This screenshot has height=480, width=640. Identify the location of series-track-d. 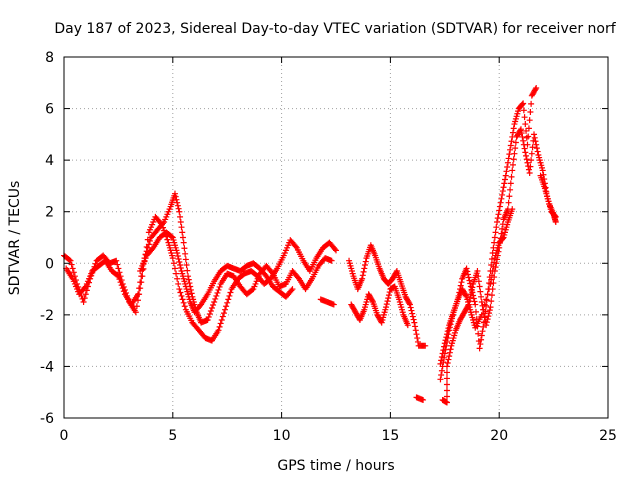
(373, 295).